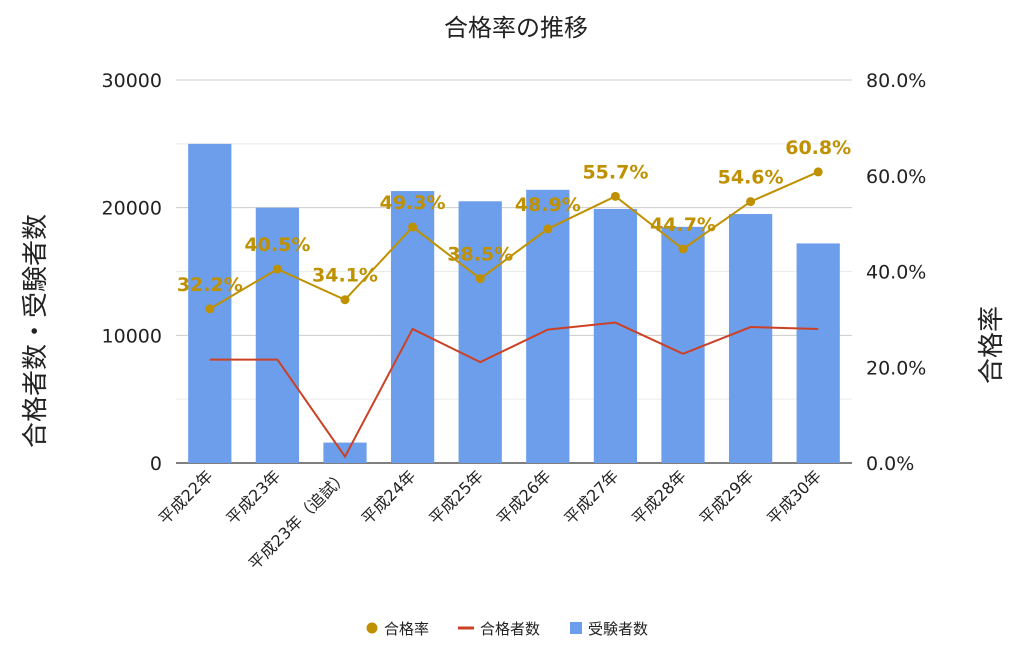 The image size is (1016, 648). I want to click on data-label: 60.8%, so click(818, 148).